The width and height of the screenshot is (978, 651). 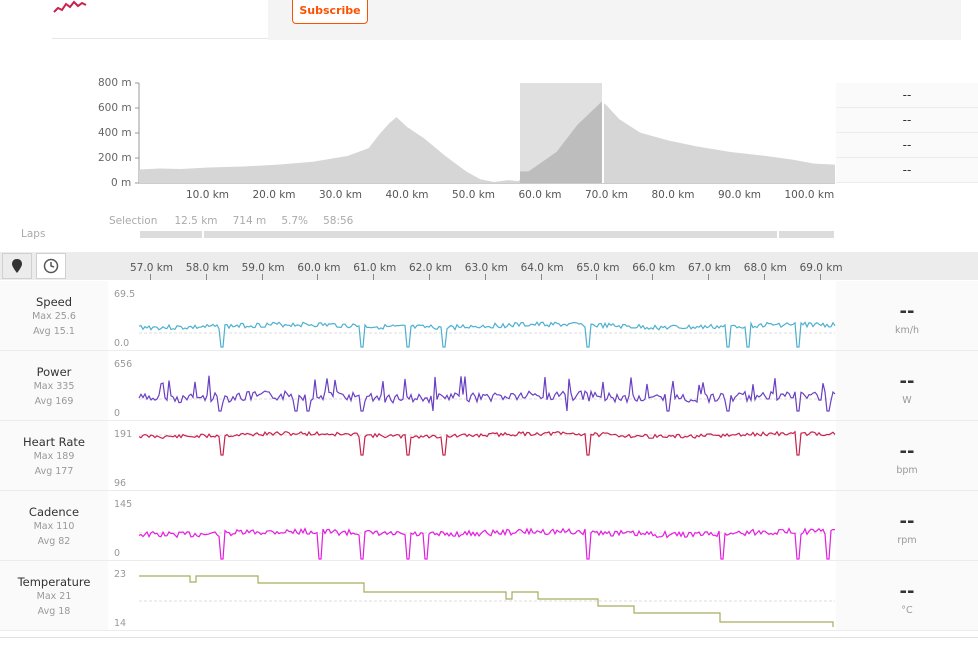 I want to click on stream-max: Max 21, so click(x=54, y=596).